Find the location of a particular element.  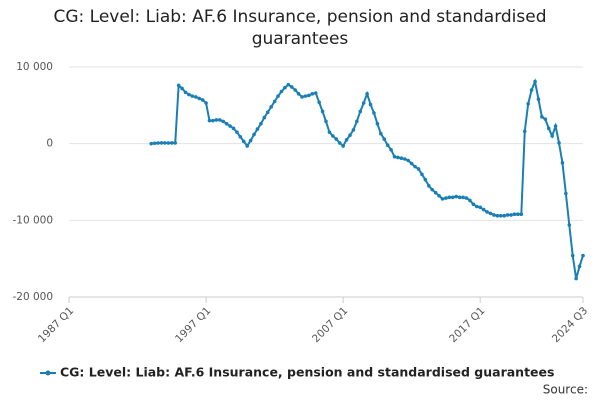

x-tick-label: 2017 Q1 is located at coordinates (467, 325).